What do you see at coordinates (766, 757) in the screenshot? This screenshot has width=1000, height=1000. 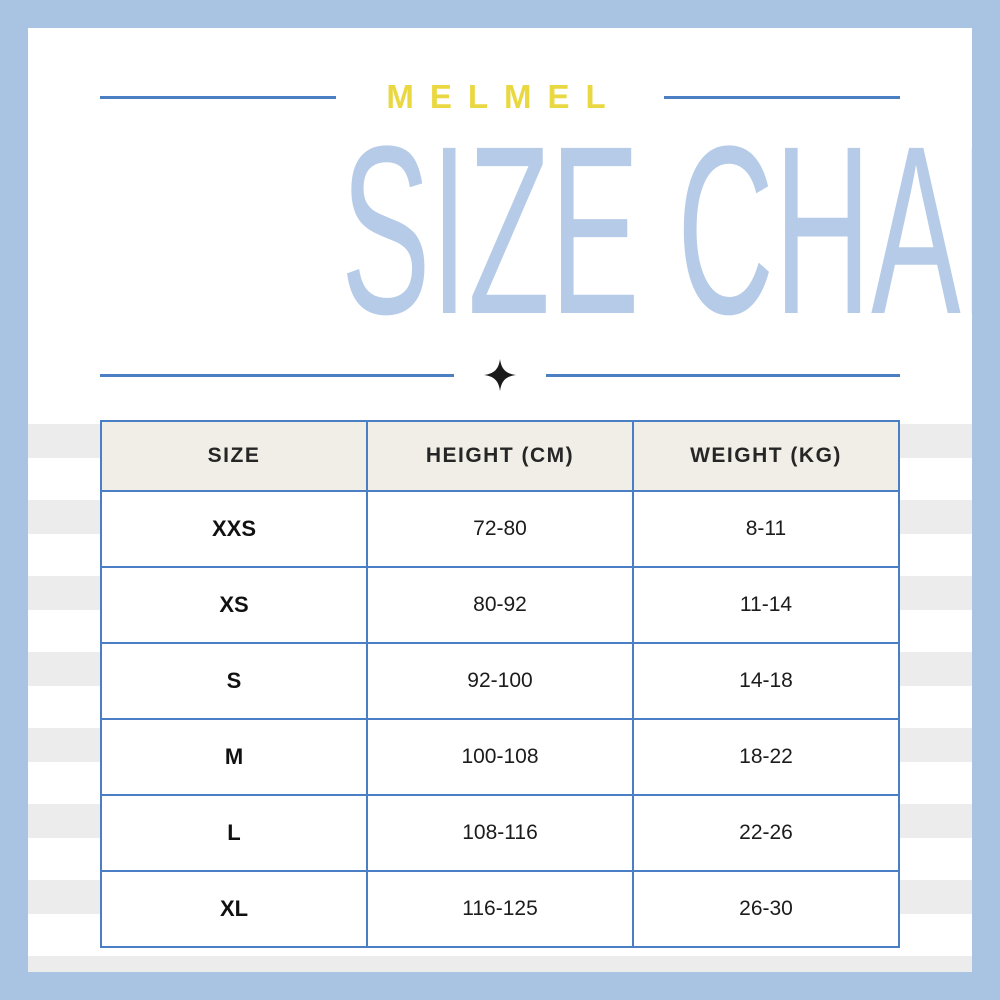 I see `cell-weight: 18-22` at bounding box center [766, 757].